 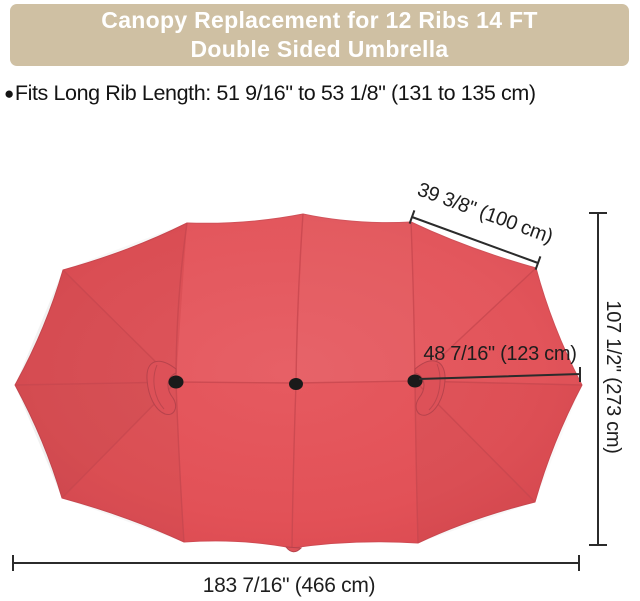 What do you see at coordinates (598, 379) in the screenshot?
I see `dimension-line-total-depth` at bounding box center [598, 379].